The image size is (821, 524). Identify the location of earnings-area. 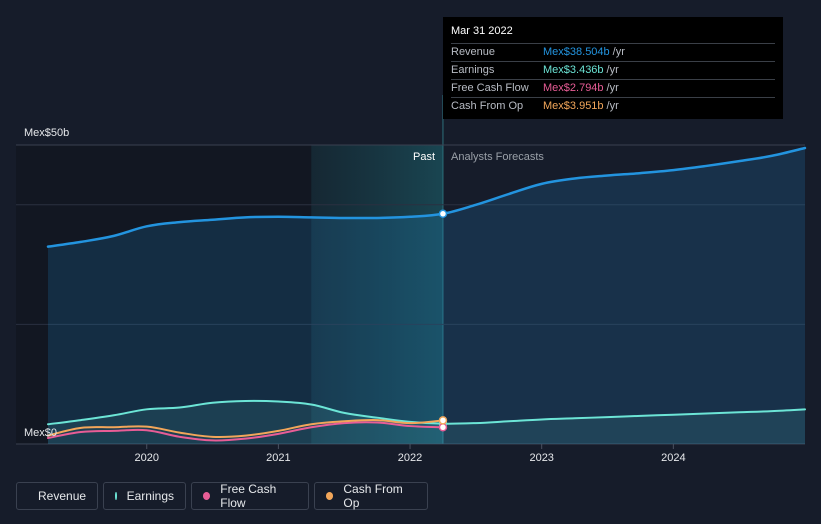
(426, 422).